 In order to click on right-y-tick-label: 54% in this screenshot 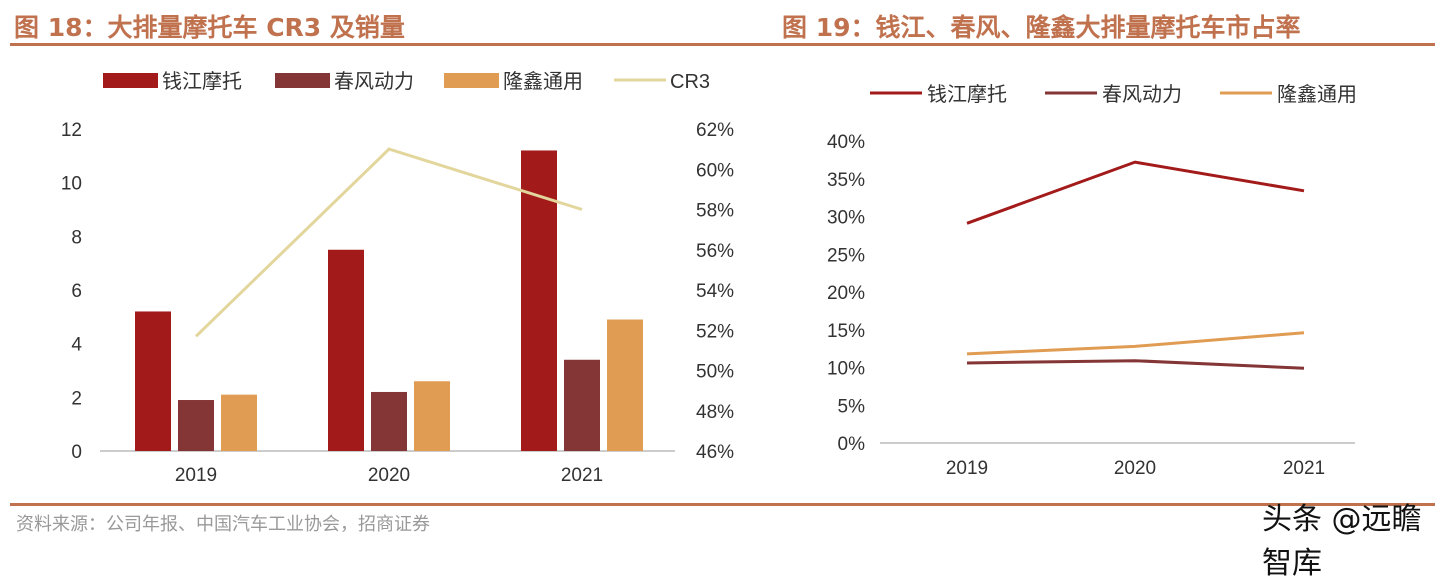, I will do `click(715, 291)`.